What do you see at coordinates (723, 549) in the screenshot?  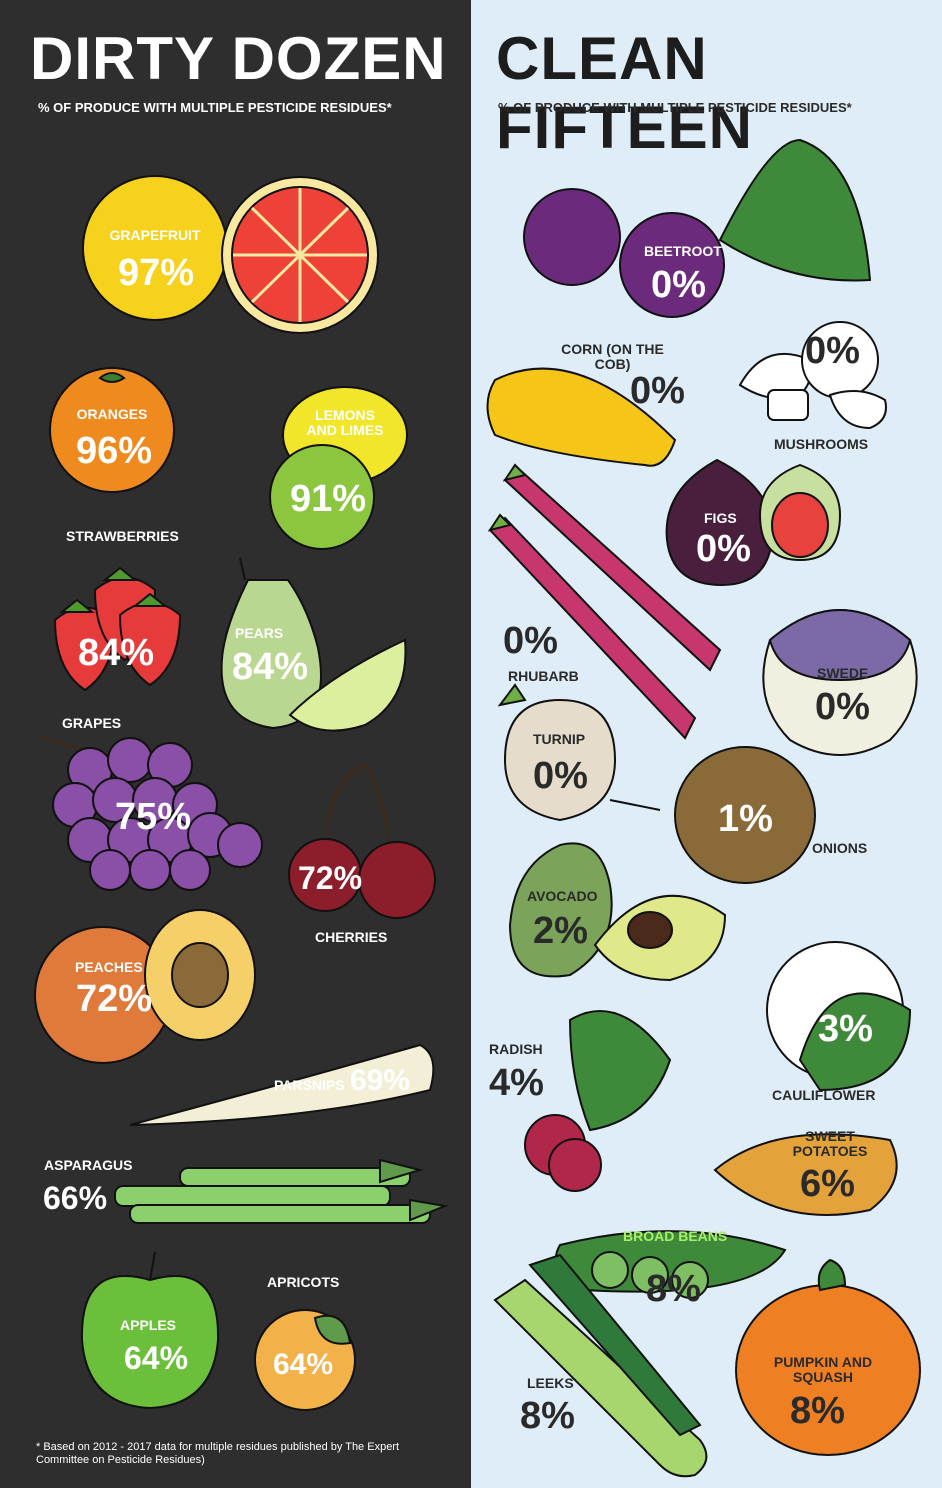 I see `figs-pct: 0%` at bounding box center [723, 549].